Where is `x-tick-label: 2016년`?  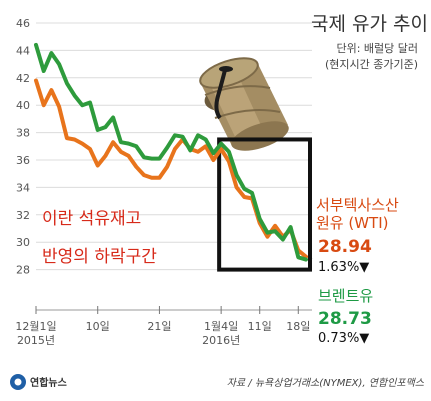
x-tick-label: 2016년 is located at coordinates (221, 340).